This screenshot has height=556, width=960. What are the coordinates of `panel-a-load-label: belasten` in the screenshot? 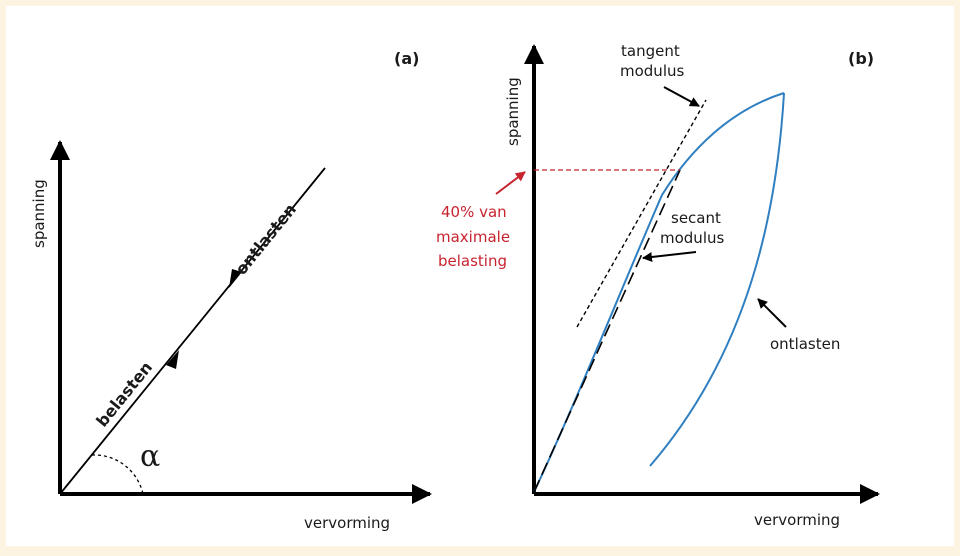 It's located at (124, 394).